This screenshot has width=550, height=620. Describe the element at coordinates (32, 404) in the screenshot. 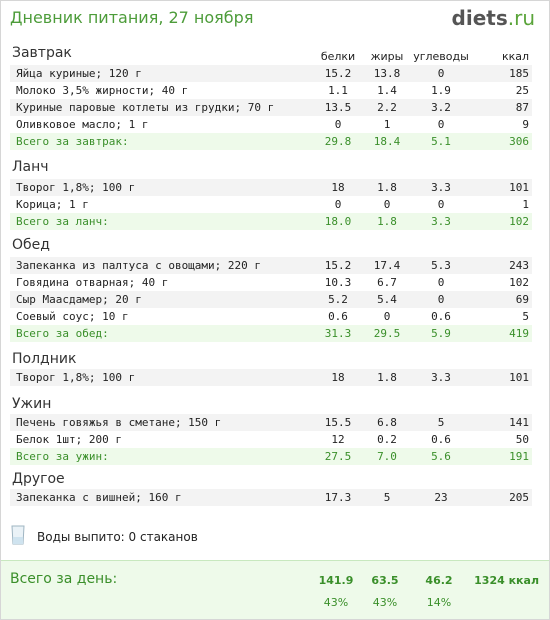

I see `section-title: Ужин` at that location.